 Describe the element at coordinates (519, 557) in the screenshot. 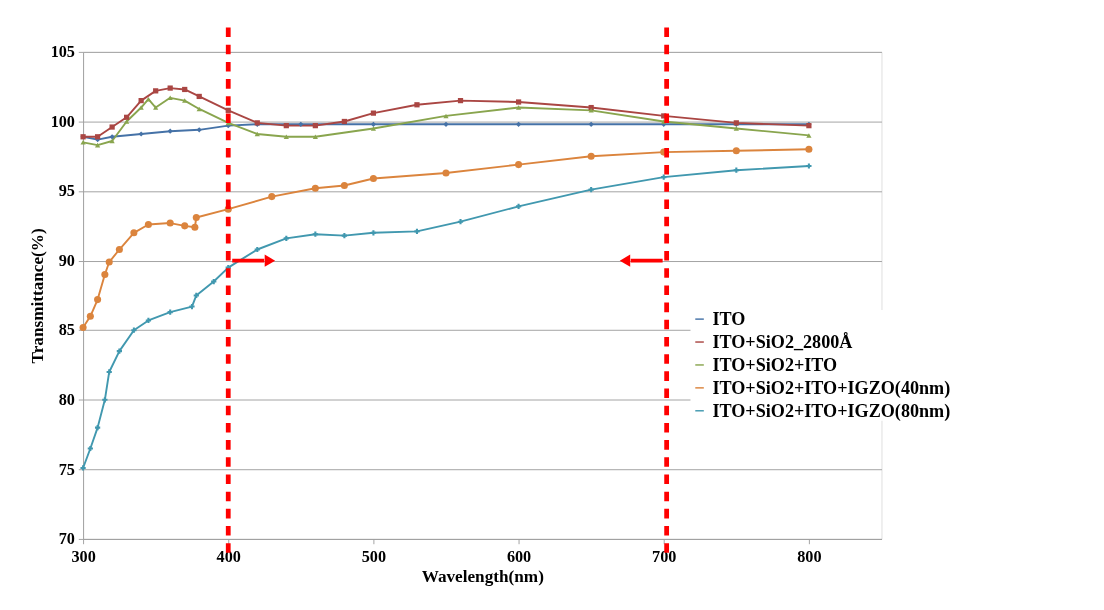

I see `x-tick-label: 600` at that location.